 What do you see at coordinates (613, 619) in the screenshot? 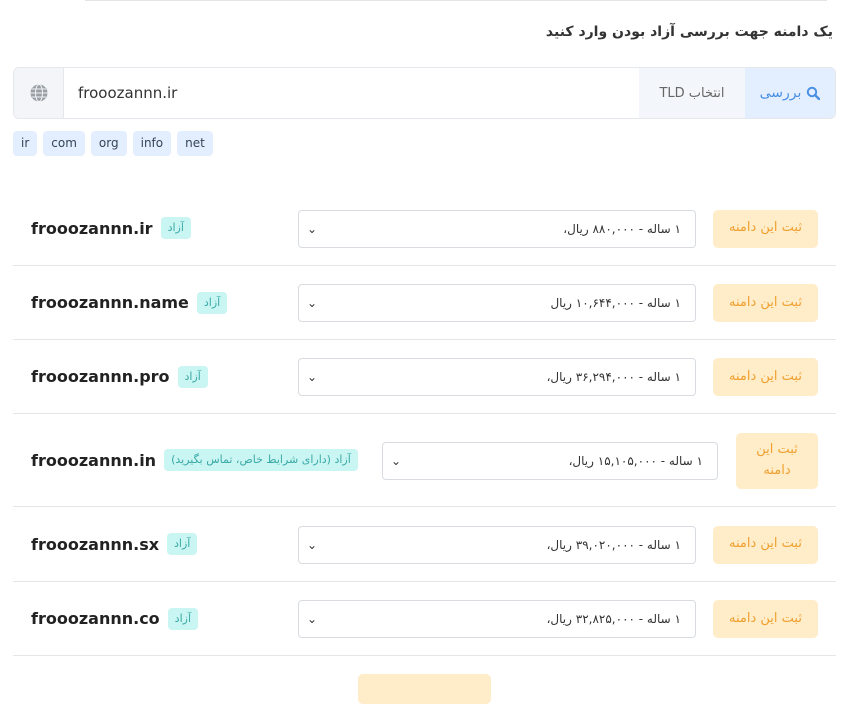
I see `price-option: ۱ ساله - ۳۲,۸۲۵,۰۰۰ ریال،` at bounding box center [613, 619].